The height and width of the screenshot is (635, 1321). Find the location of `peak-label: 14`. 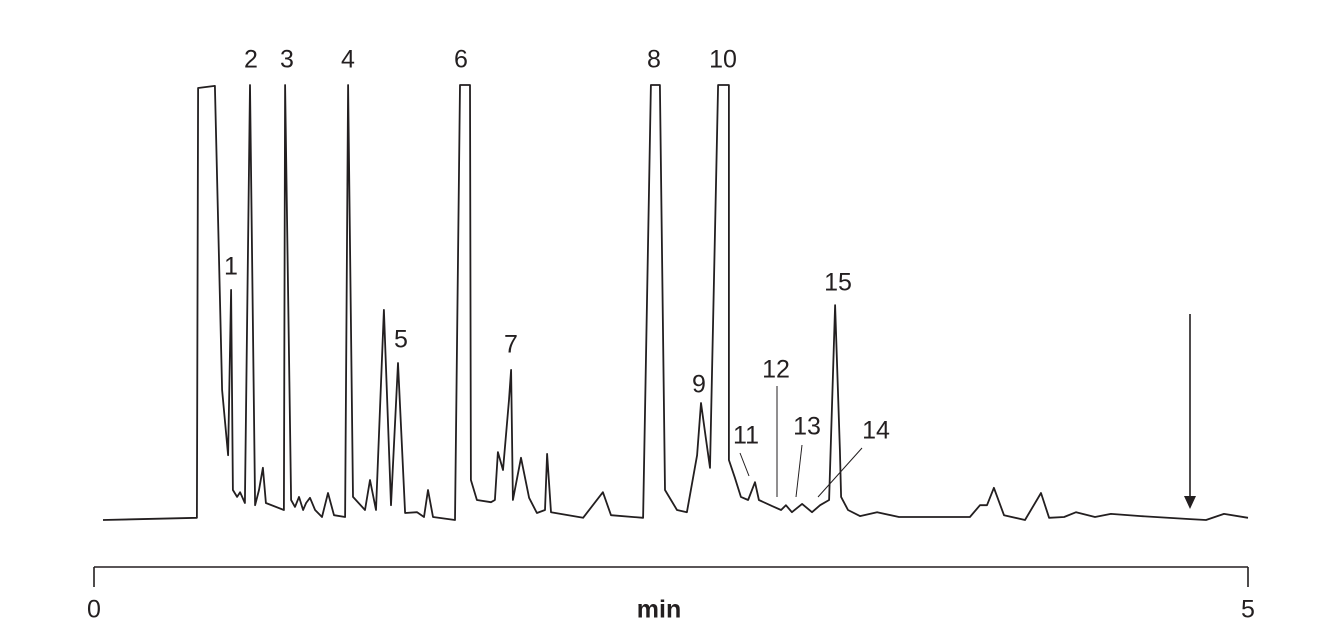

peak-label: 14 is located at coordinates (876, 431).